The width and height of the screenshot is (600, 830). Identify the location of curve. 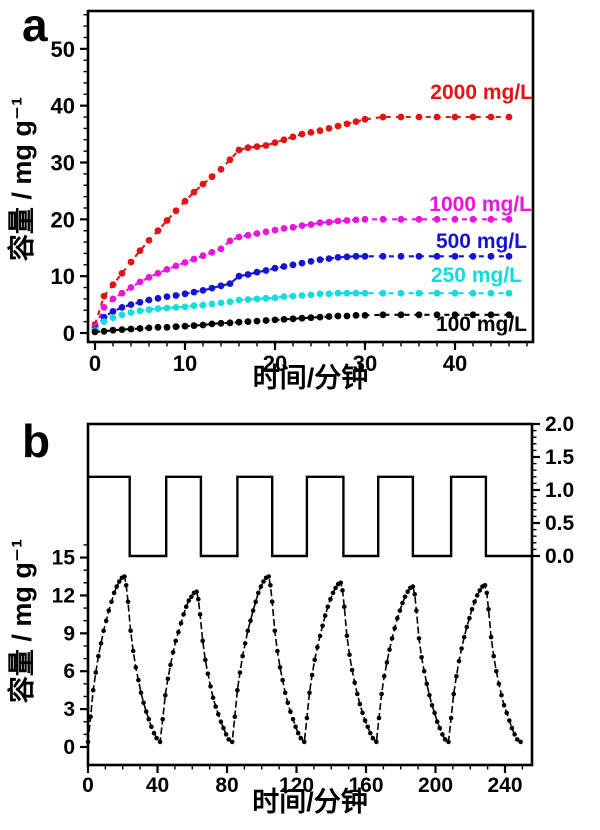
(310, 516).